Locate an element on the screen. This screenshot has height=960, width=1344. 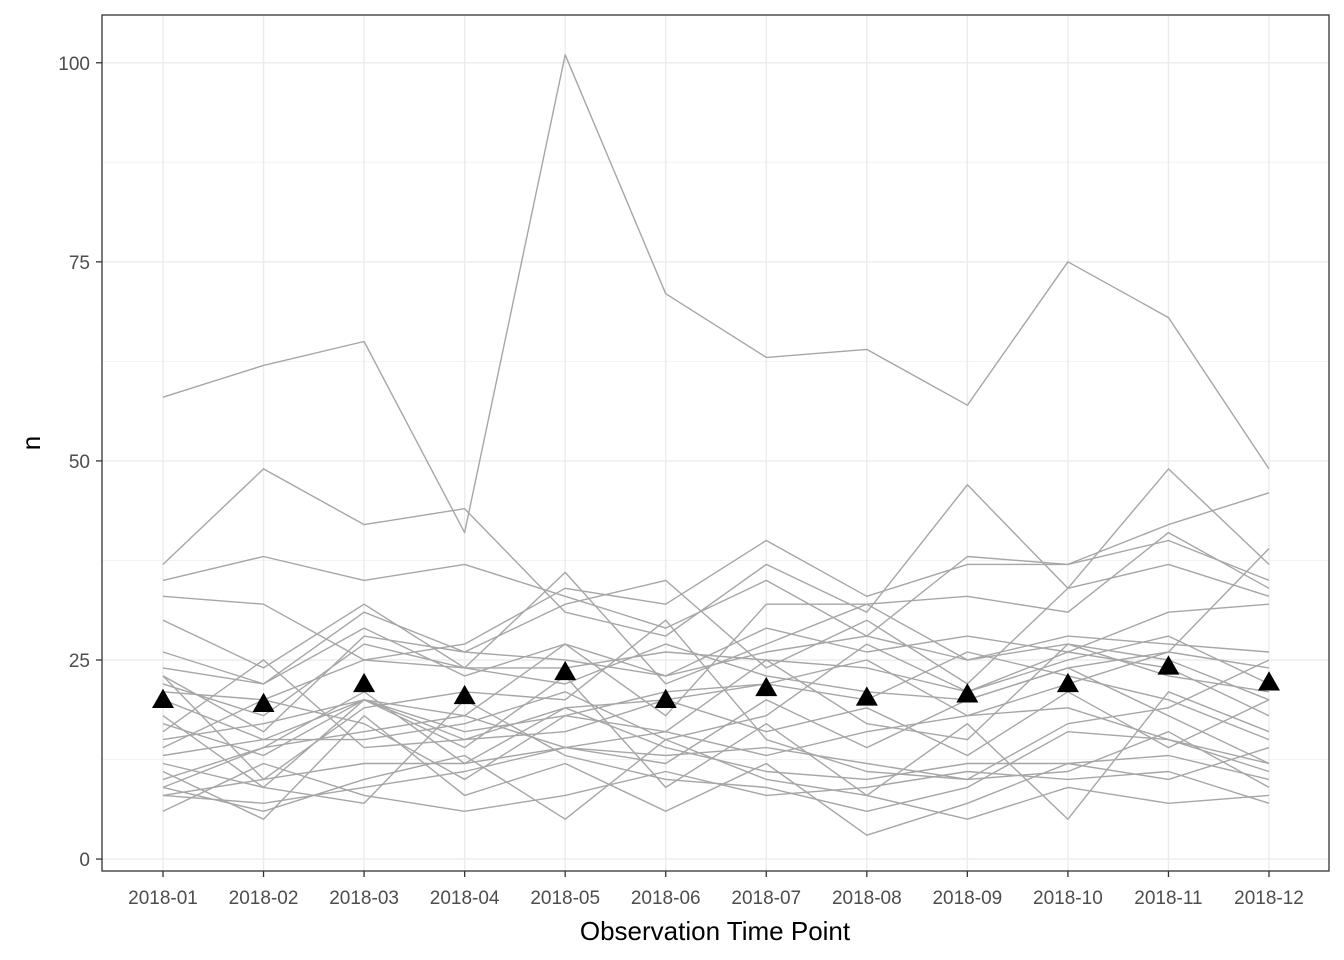
y-tick-label: 0 is located at coordinates (84, 860).